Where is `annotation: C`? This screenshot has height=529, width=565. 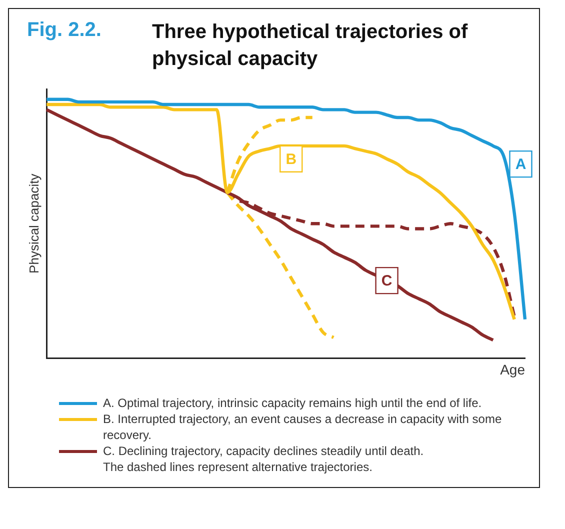 annotation: C is located at coordinates (386, 281).